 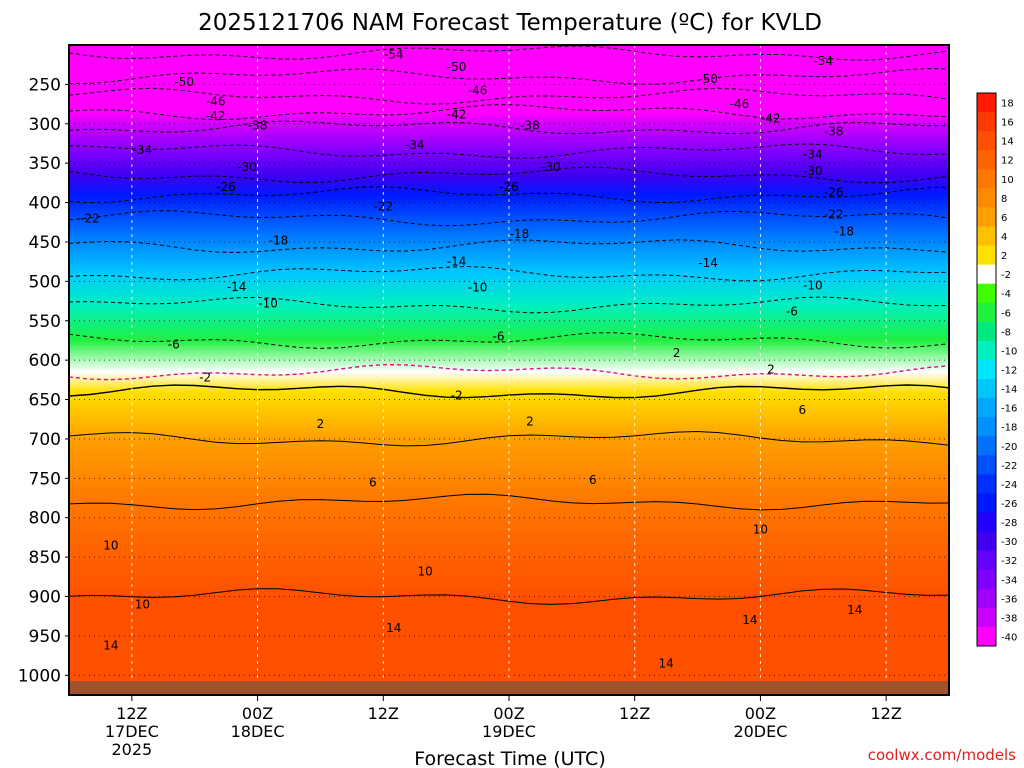 I want to click on contour-label: -42, so click(x=771, y=118).